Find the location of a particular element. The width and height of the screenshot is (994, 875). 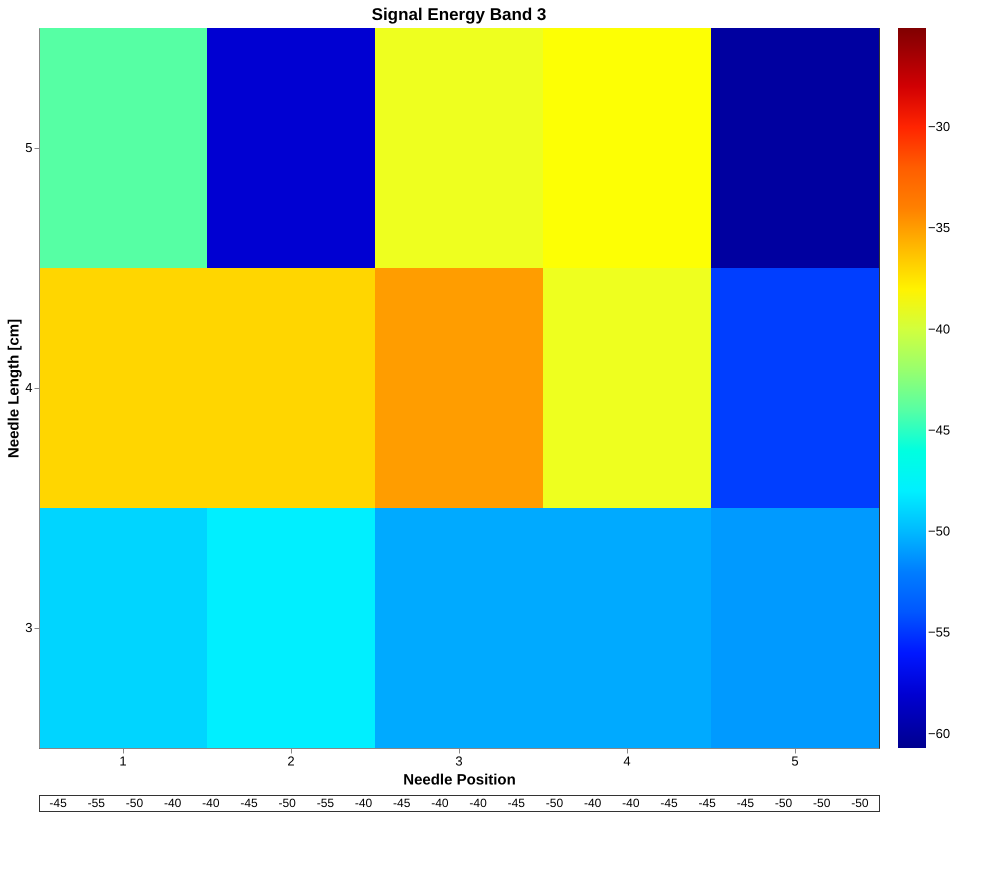

y-tick-label: 5 is located at coordinates (28, 147).